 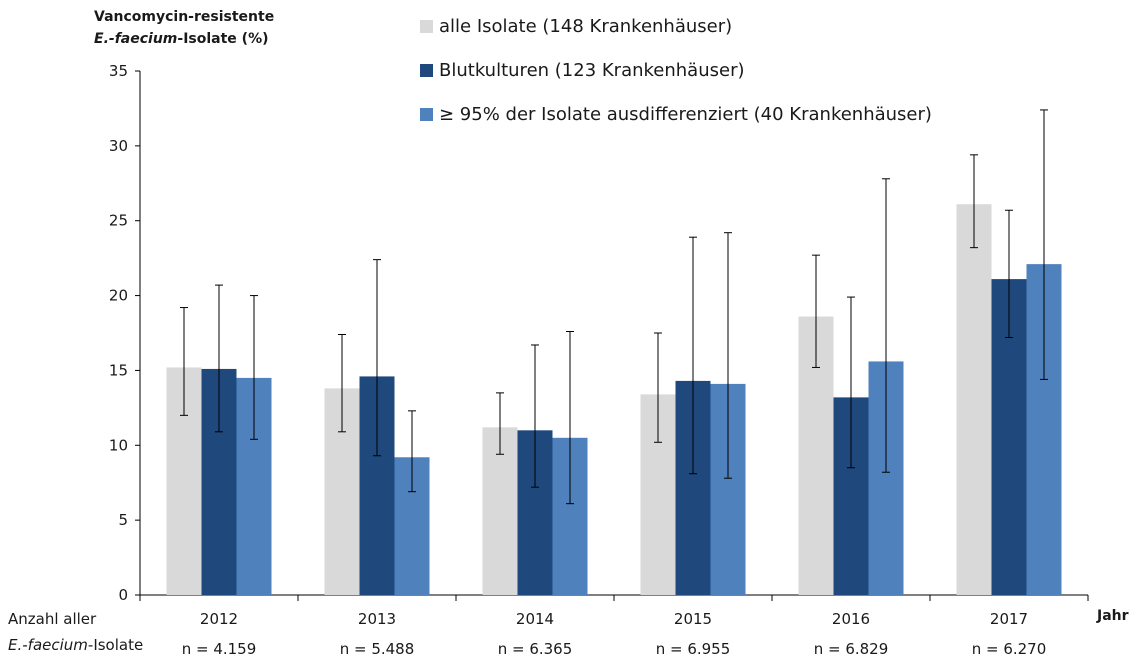 I want to click on x-tick-label-2017: 2017, so click(x=1009, y=619).